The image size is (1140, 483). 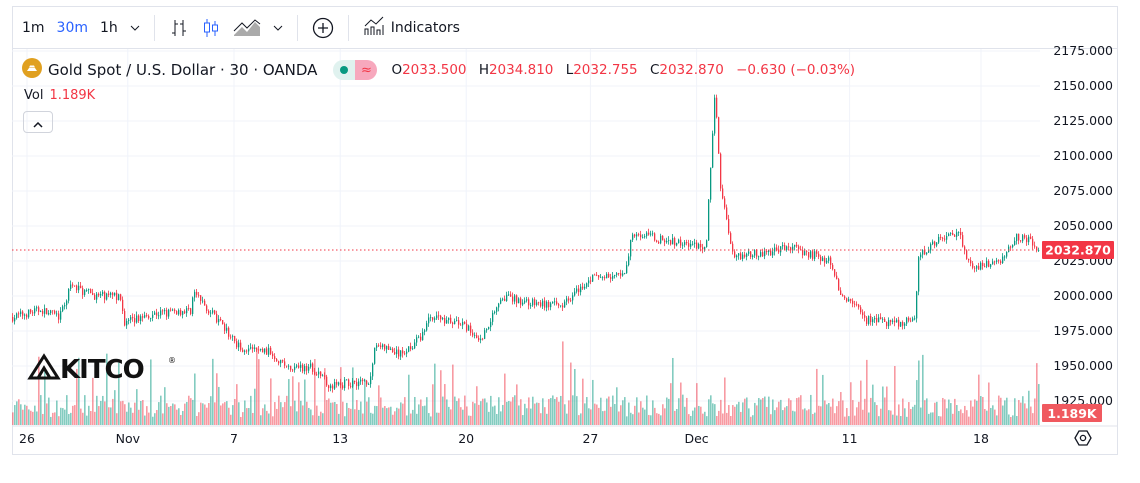 I want to click on interval-1m: 1m, so click(x=33, y=27).